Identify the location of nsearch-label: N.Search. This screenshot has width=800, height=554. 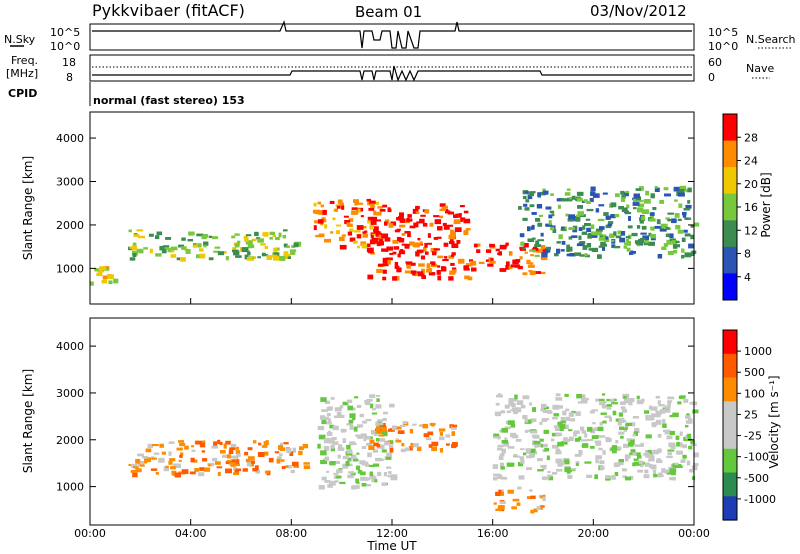
(771, 39).